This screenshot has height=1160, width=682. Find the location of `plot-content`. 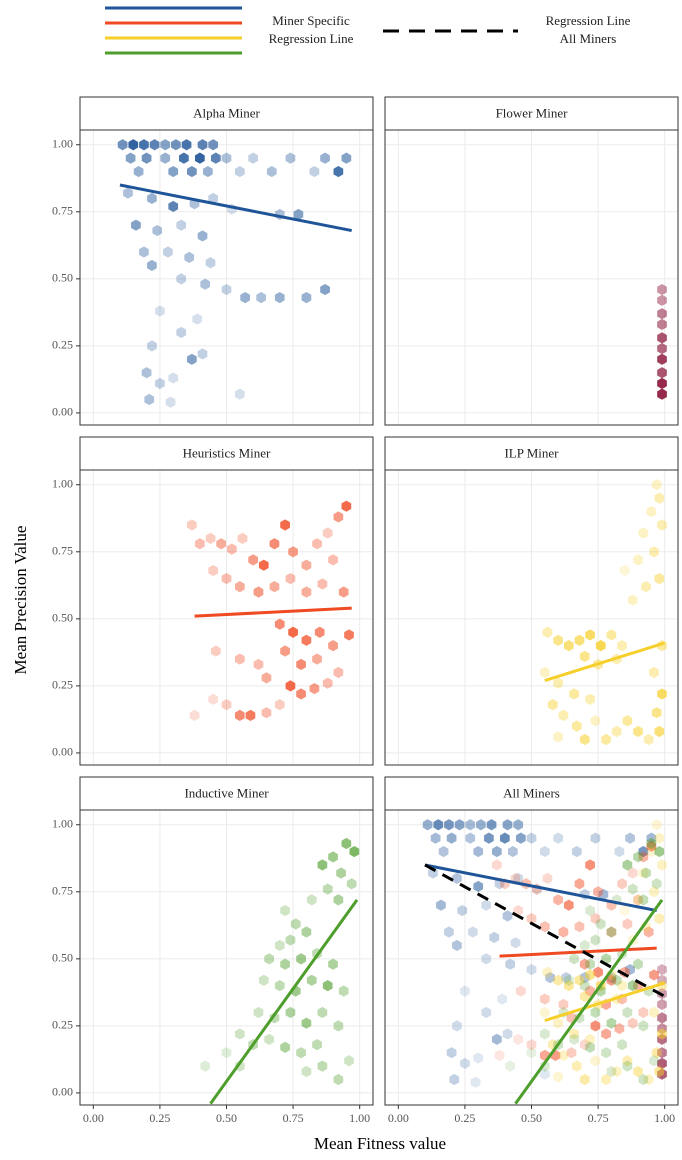

plot-content is located at coordinates (544, 962).